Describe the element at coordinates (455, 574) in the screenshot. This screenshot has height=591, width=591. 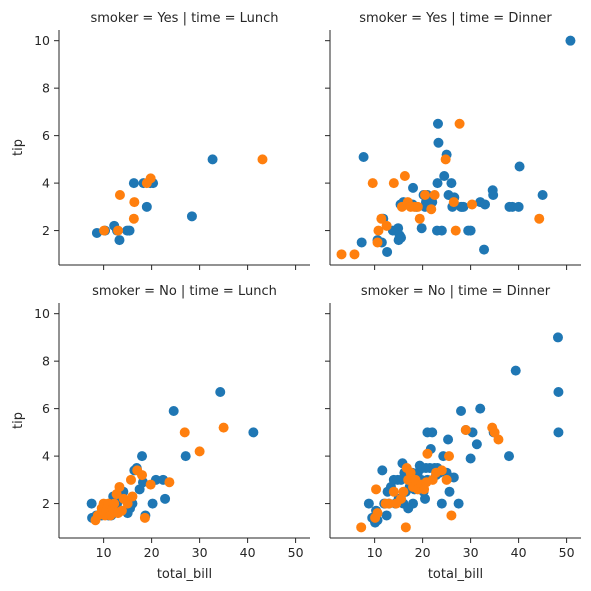
I see `x-axis-label: total_bill` at that location.